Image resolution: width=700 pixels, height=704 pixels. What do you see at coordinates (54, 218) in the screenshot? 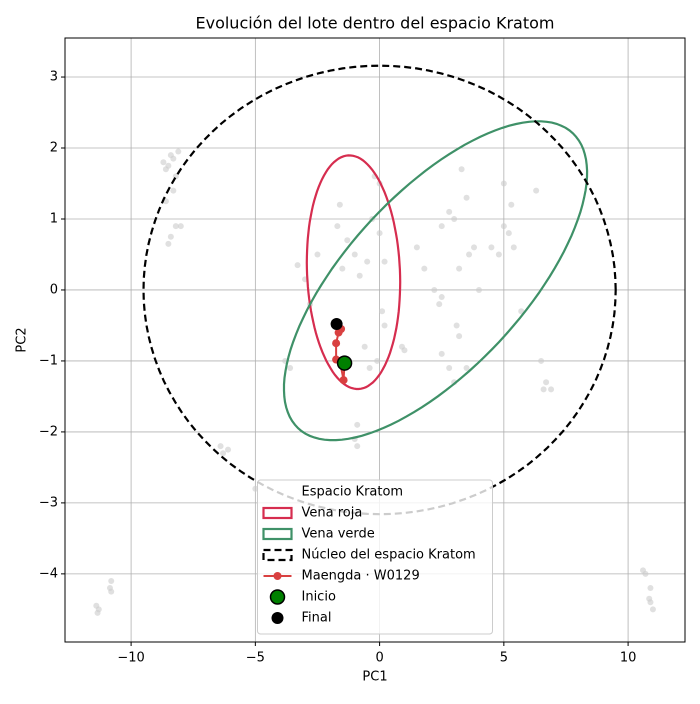
I see `y-tick-label: 1` at bounding box center [54, 218].